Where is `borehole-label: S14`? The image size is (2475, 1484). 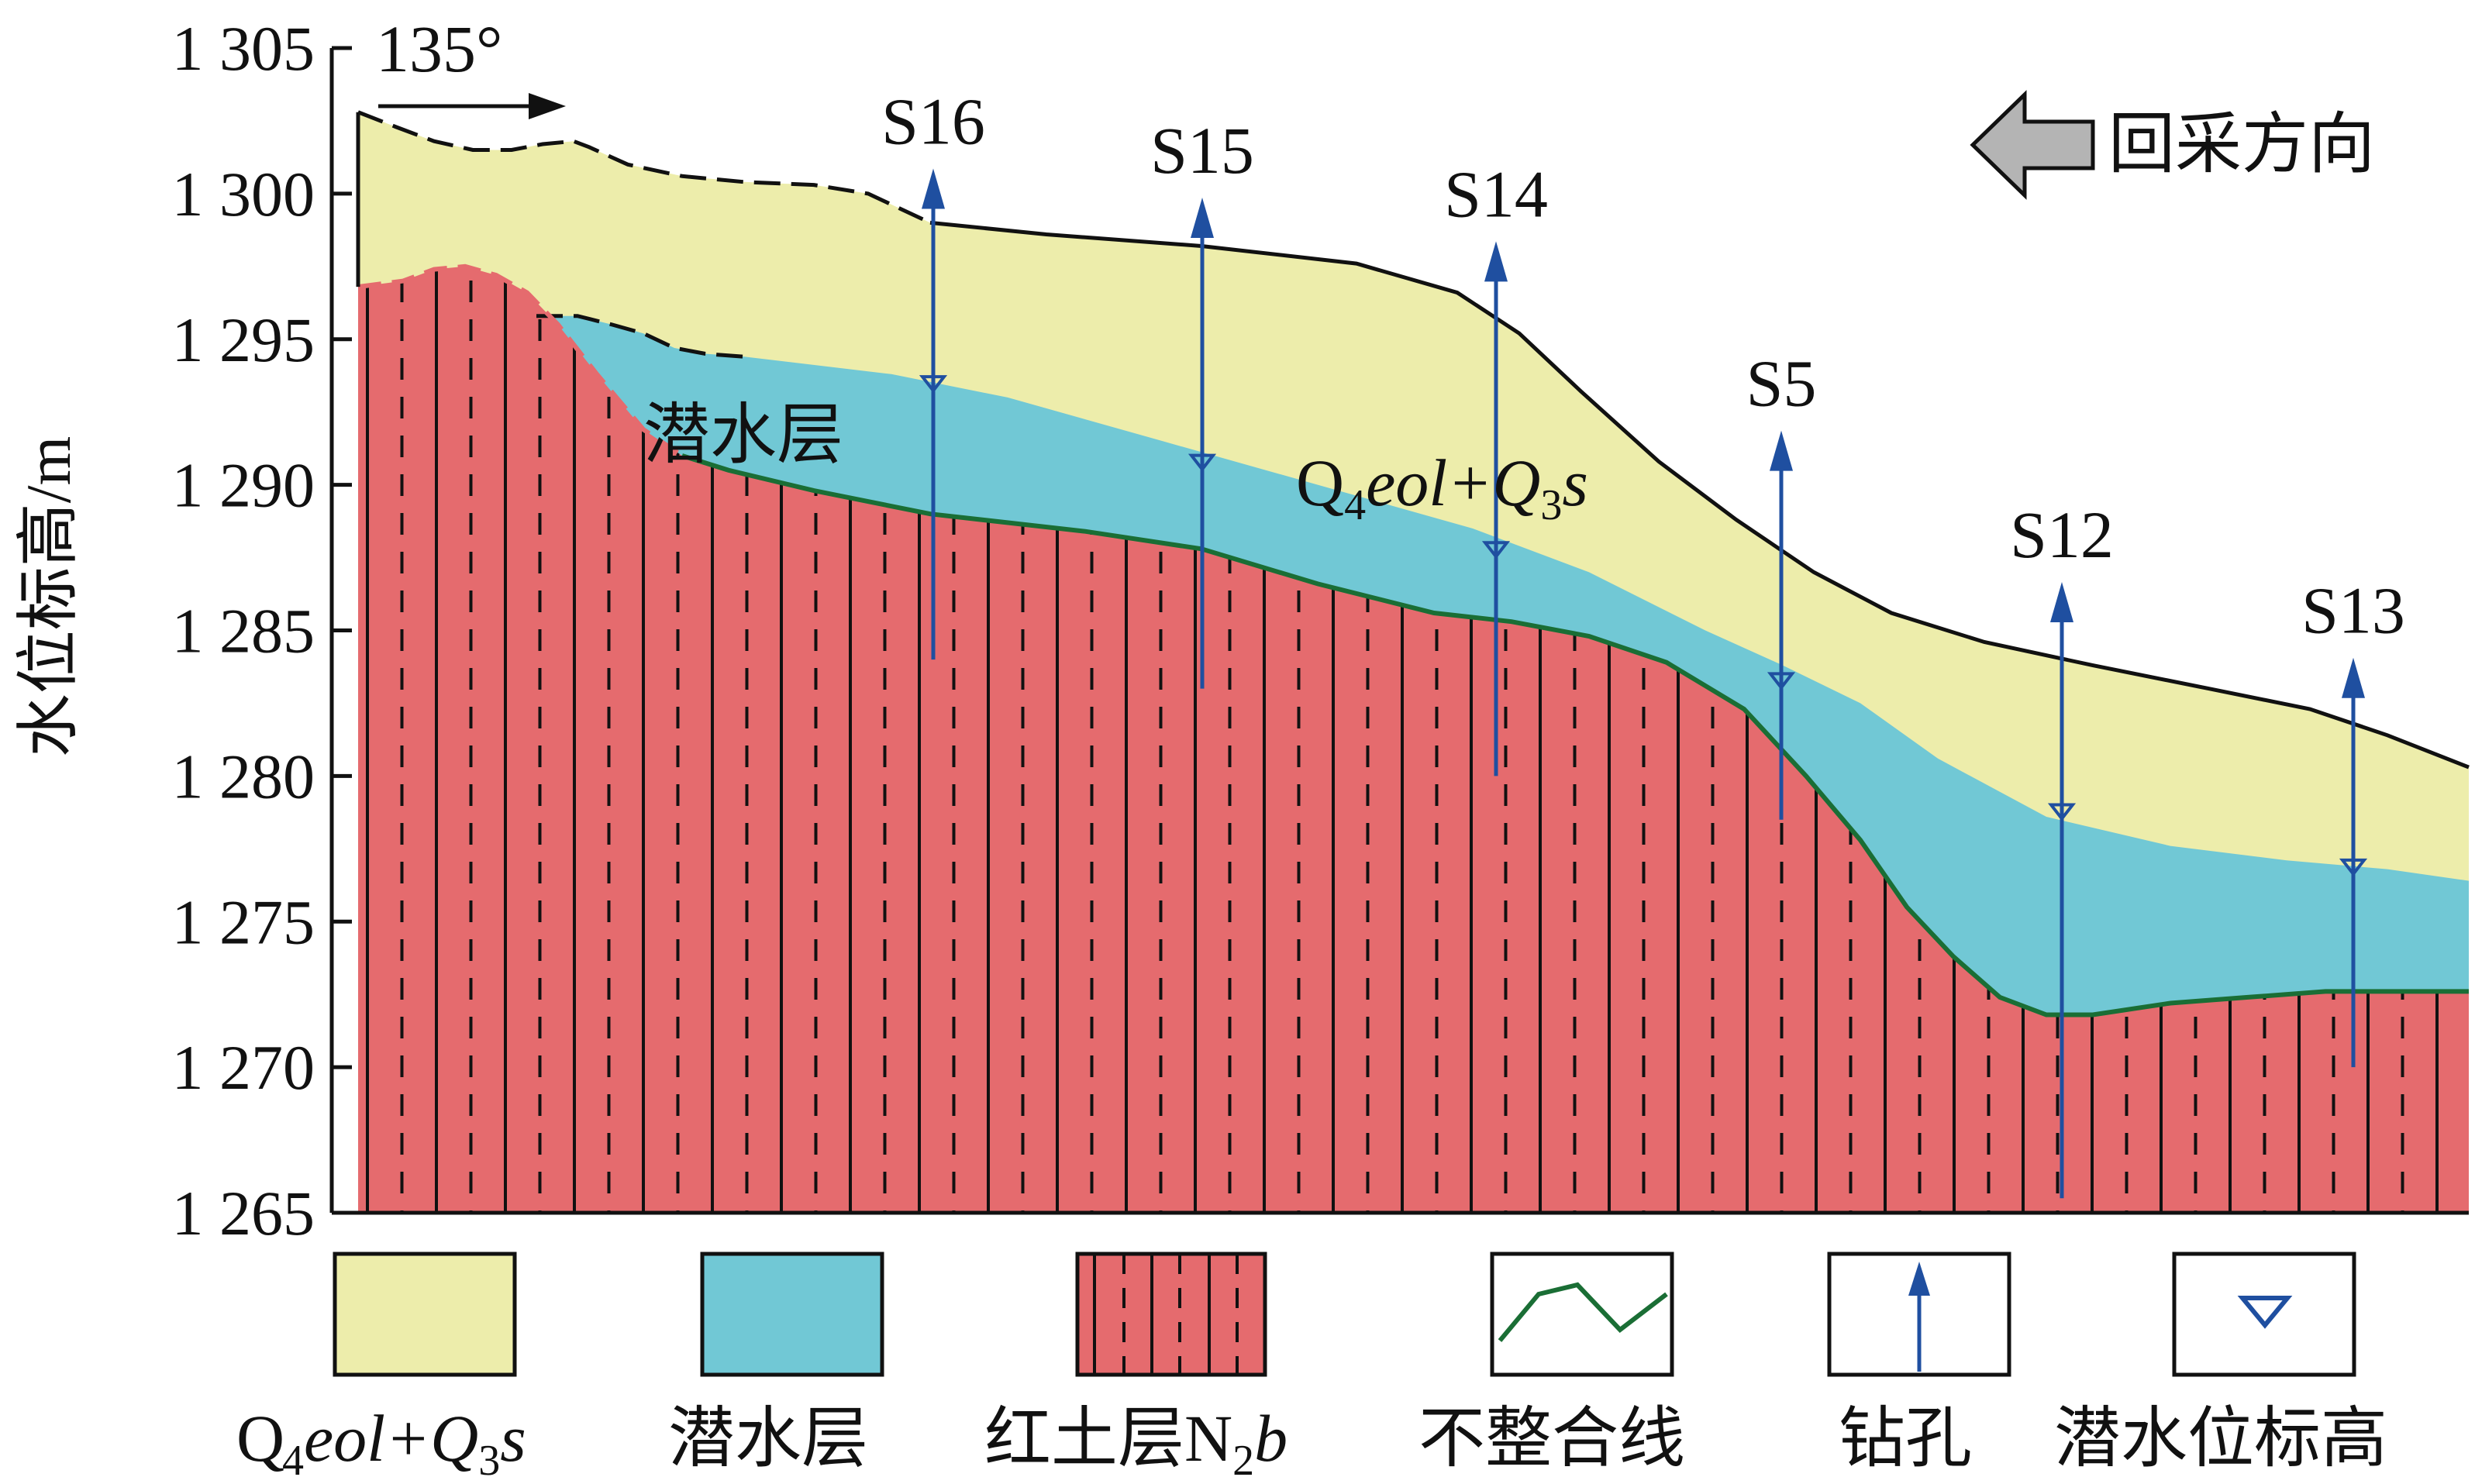 borehole-label: S14 is located at coordinates (1496, 194).